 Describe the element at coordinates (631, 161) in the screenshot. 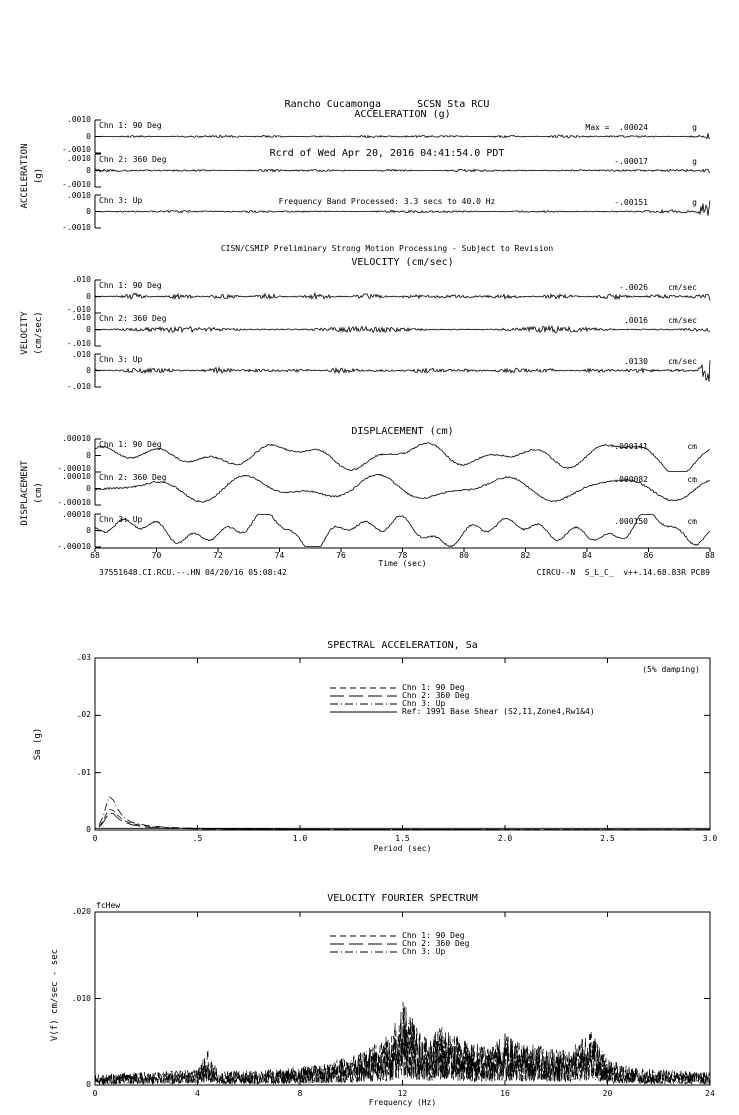

I see `peak-value: -.00017` at that location.